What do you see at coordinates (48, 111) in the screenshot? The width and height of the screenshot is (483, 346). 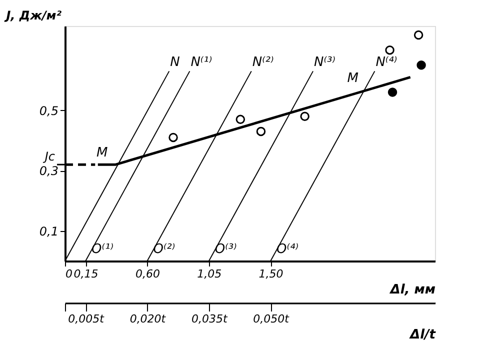 I see `y-tick-label: 0,5` at bounding box center [48, 111].